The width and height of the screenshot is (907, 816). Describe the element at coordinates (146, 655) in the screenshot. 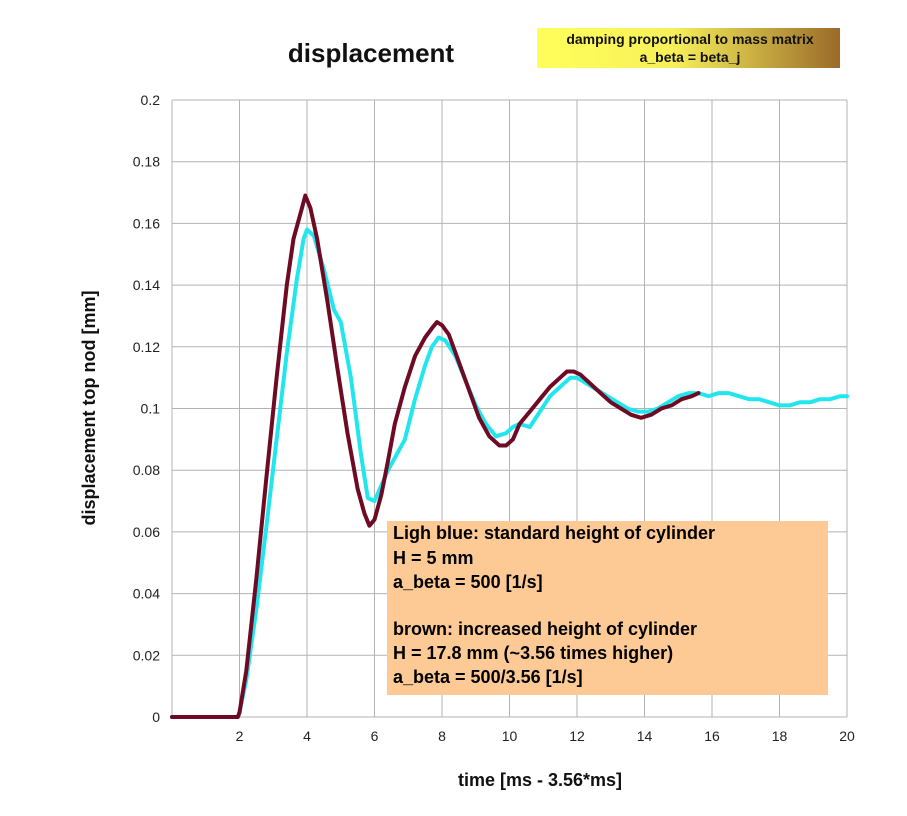

I see `y-tick-label: 0.02` at that location.